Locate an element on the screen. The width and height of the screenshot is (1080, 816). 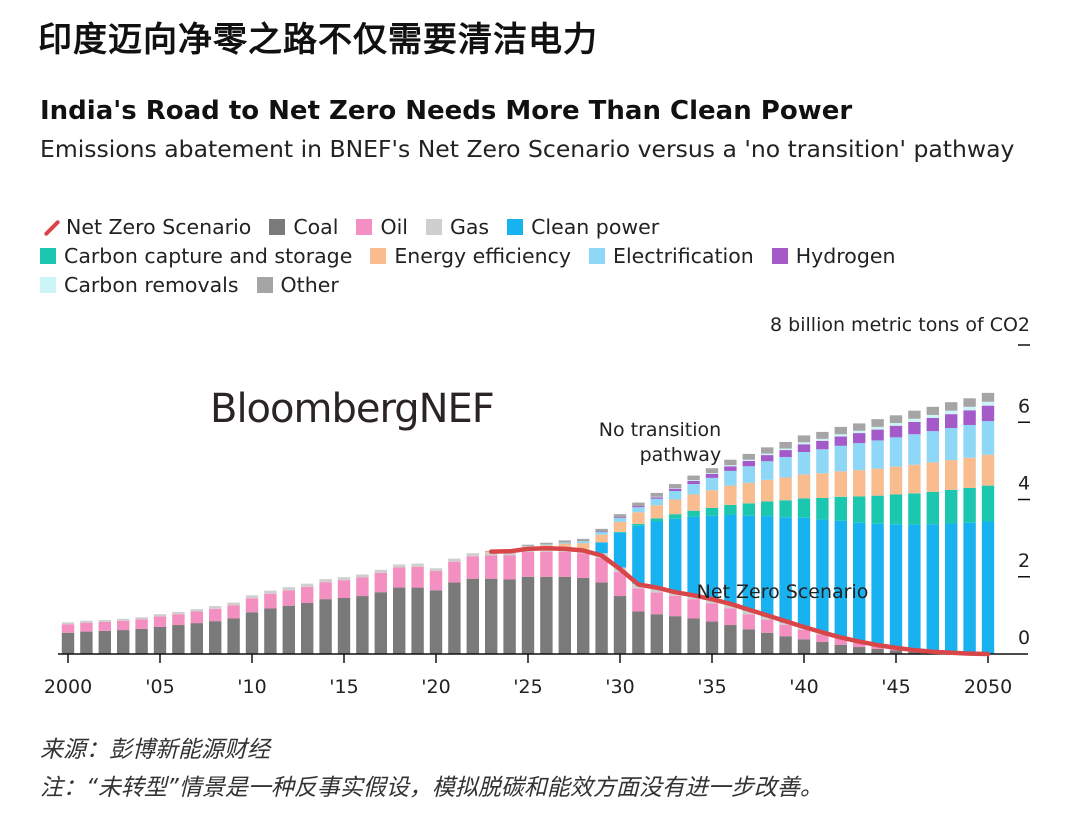
bar-oil-2031 is located at coordinates (638, 600).